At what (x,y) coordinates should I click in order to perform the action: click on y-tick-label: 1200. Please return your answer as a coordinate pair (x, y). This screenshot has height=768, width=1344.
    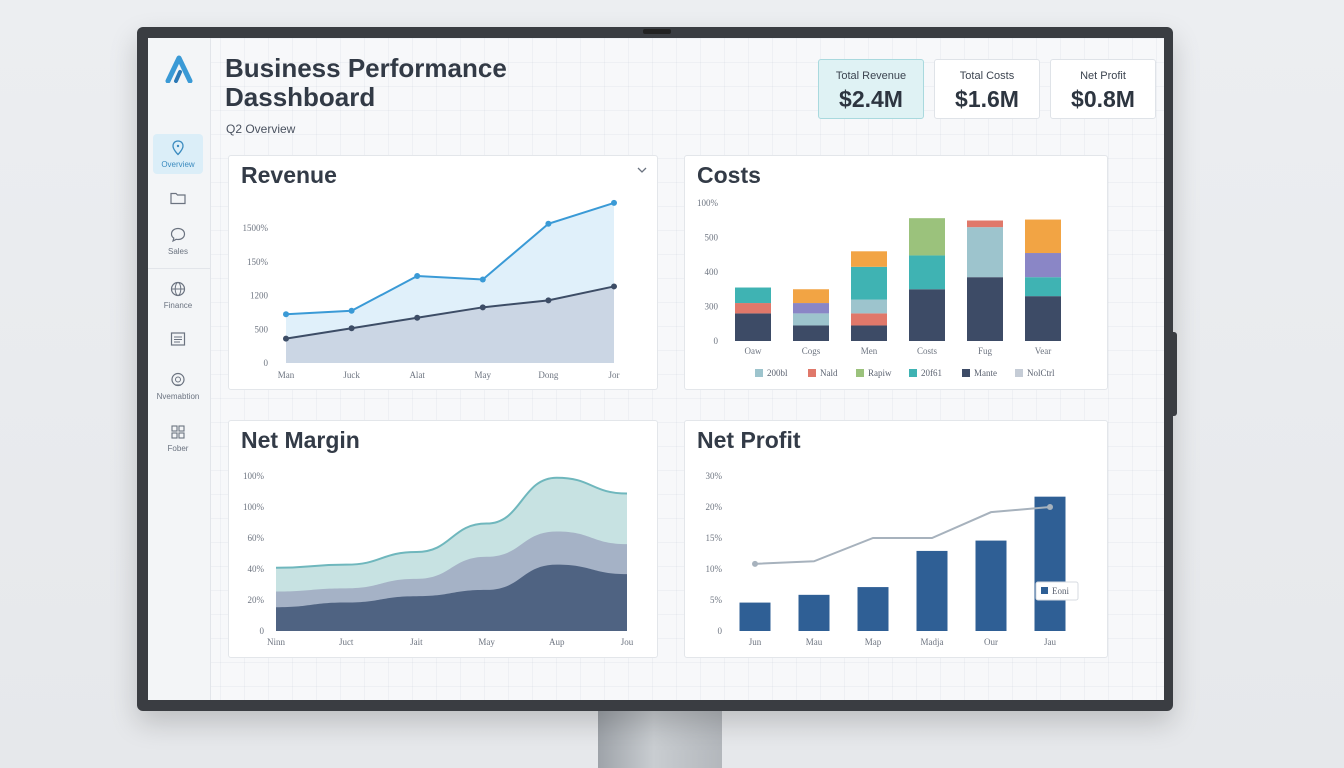
    Looking at the image, I should click on (259, 296).